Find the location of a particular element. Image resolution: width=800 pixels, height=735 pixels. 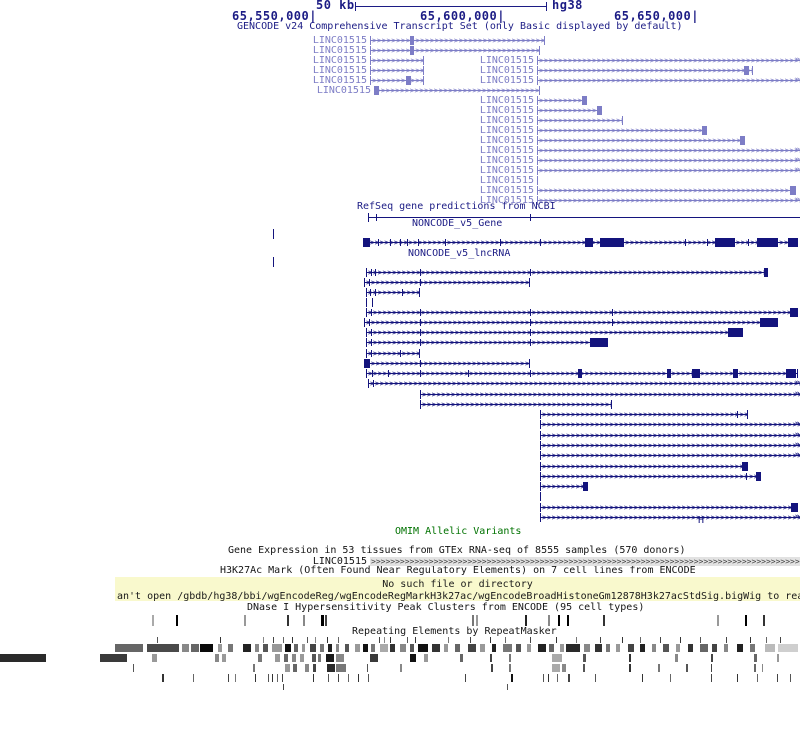

track-title-repeatmasker: Repeating Elements by RepeatMasker is located at coordinates (454, 631).